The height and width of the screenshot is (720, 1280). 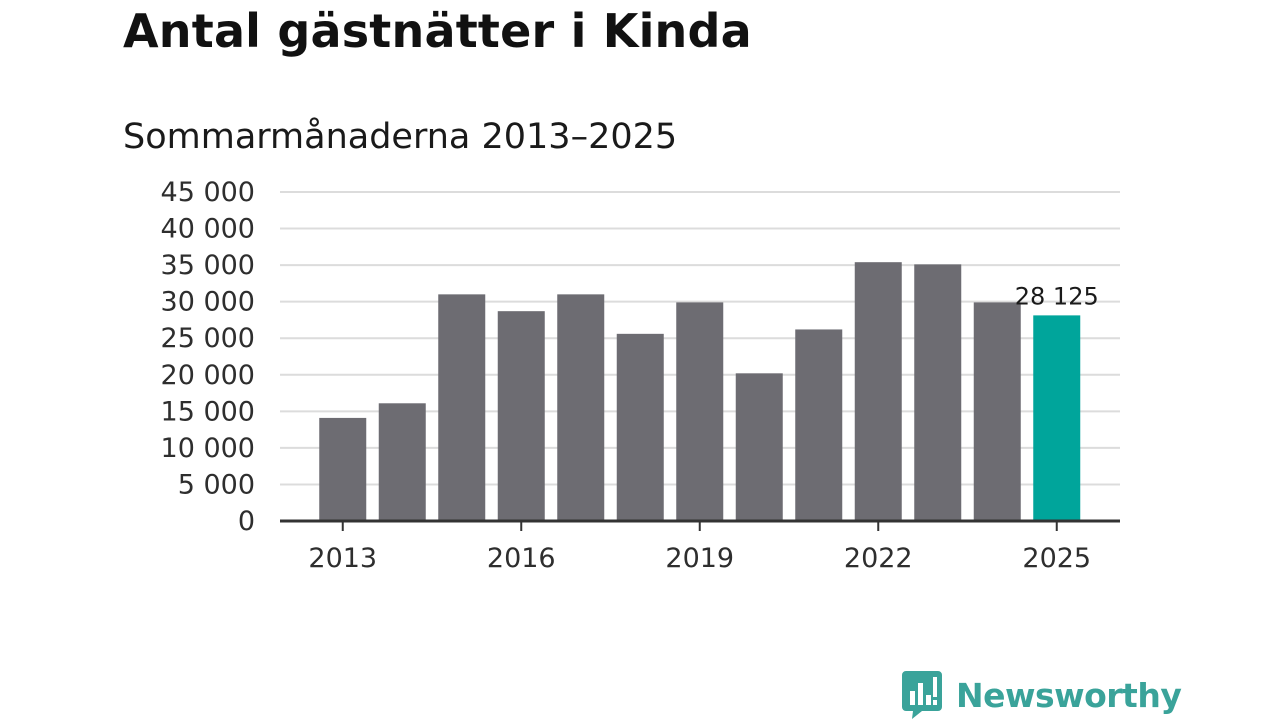 What do you see at coordinates (640, 427) in the screenshot?
I see `bar-2018` at bounding box center [640, 427].